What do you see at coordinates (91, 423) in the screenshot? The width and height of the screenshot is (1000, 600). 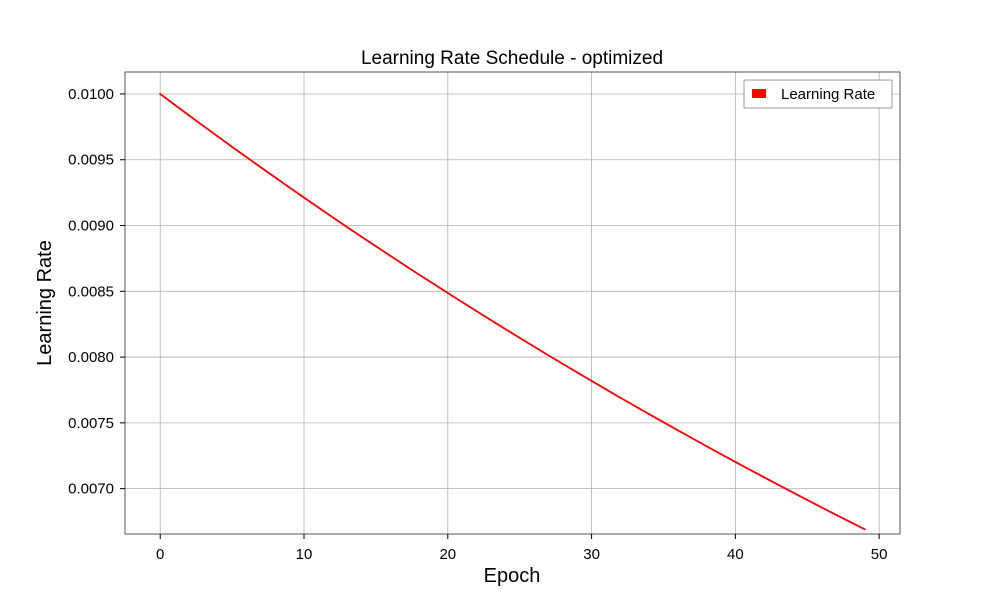 I see `y-tick-label: 0.0075` at bounding box center [91, 423].